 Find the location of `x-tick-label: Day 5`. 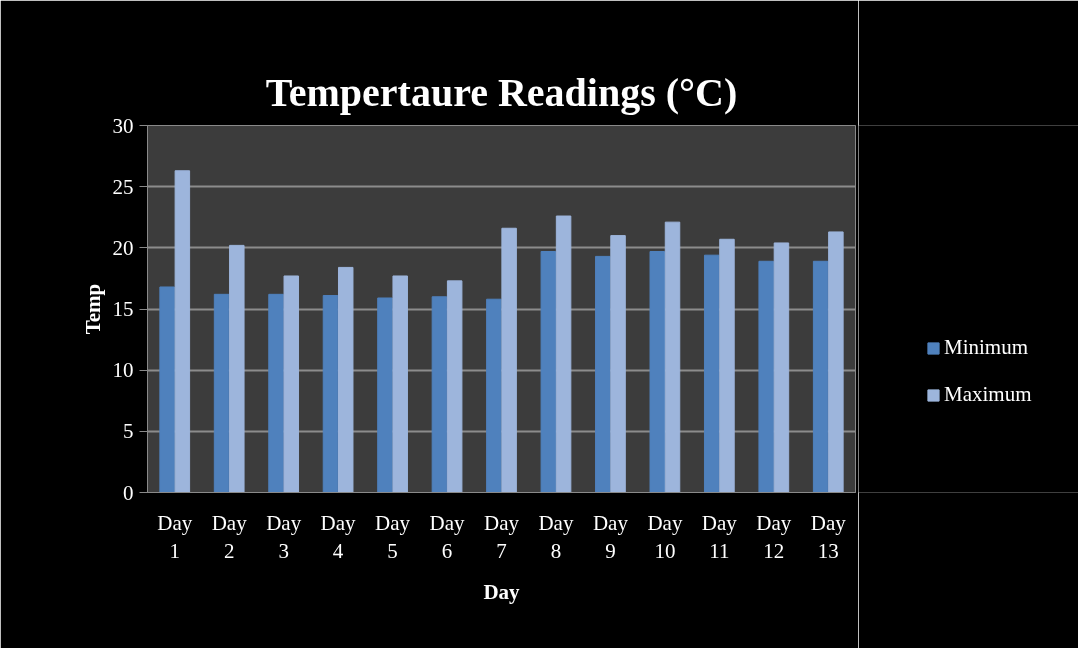

x-tick-label: Day 5 is located at coordinates (393, 537).